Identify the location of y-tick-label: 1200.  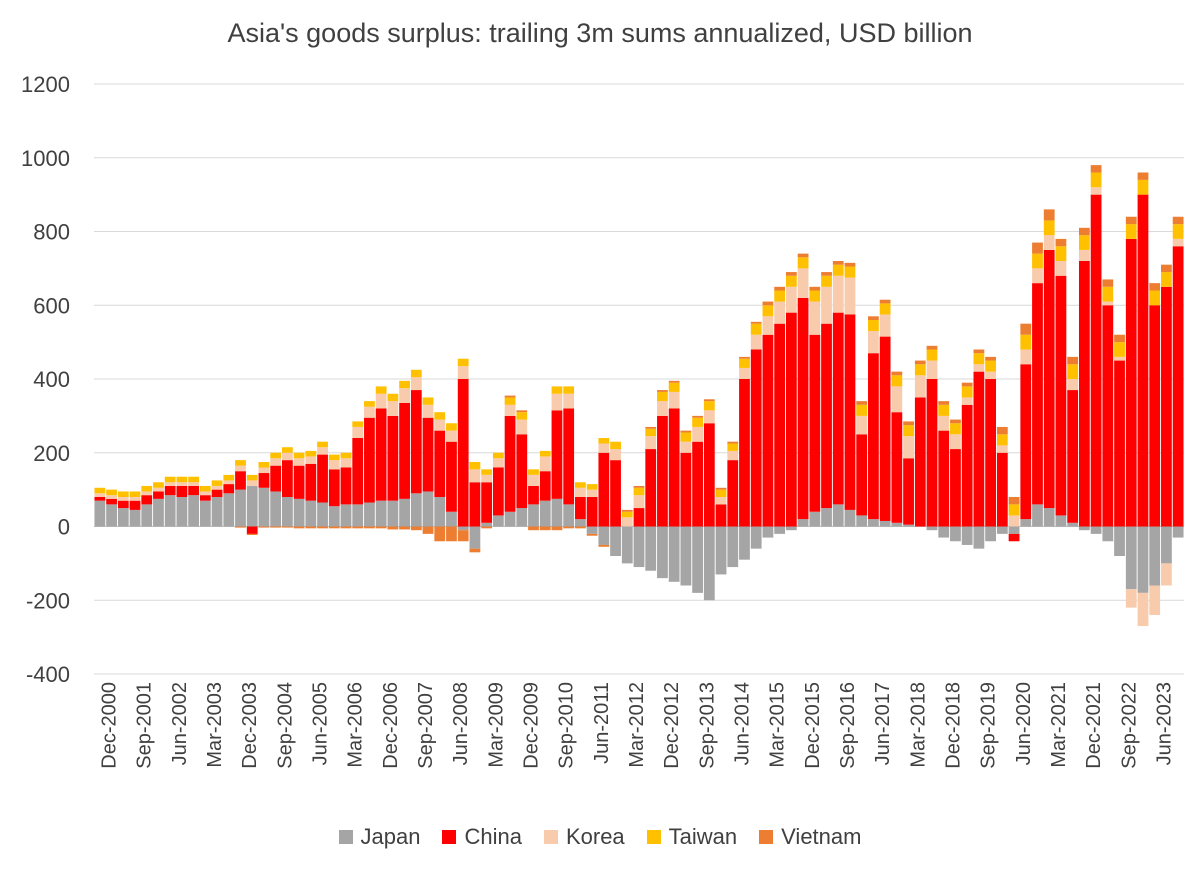
(45, 84).